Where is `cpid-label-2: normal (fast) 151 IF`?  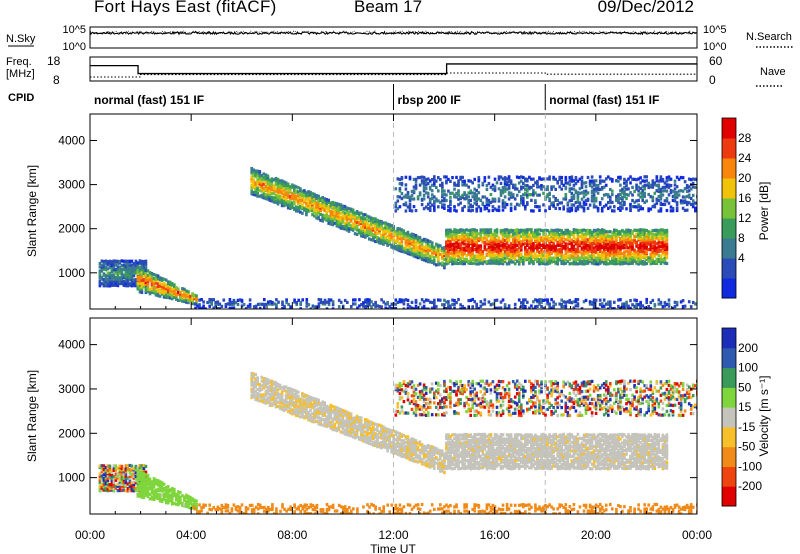 cpid-label-2: normal (fast) 151 IF is located at coordinates (604, 100).